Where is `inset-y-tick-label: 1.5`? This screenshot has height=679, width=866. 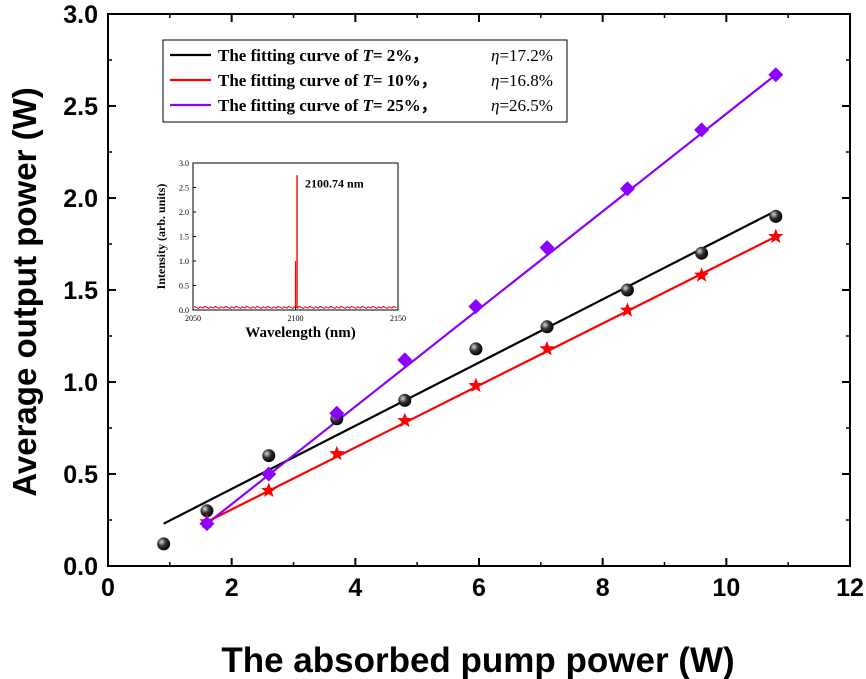
inset-y-tick-label: 1.5 is located at coordinates (184, 237).